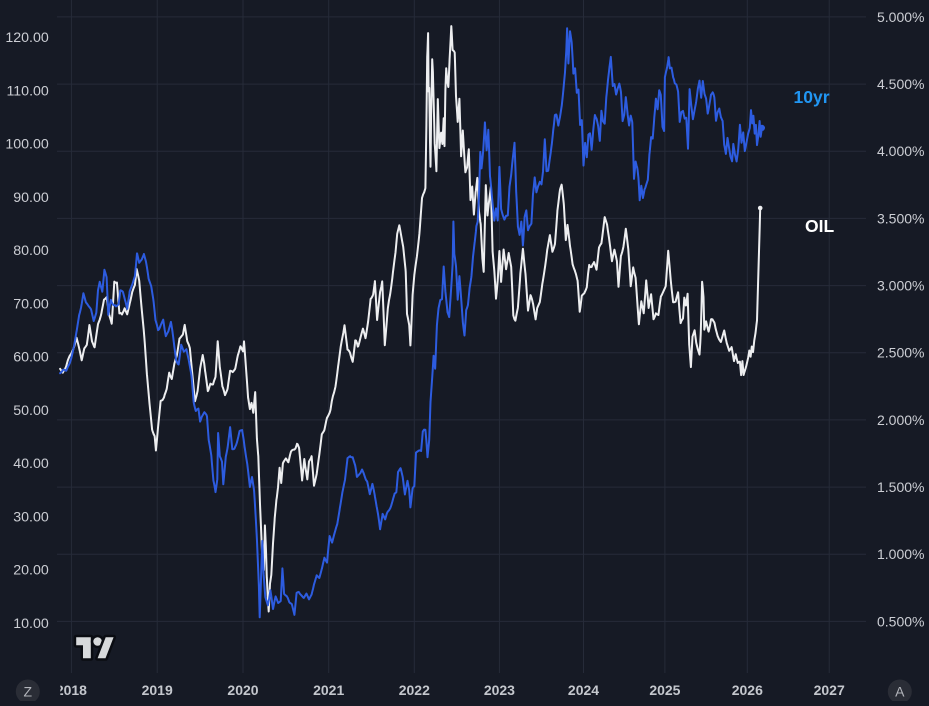 The width and height of the screenshot is (929, 706). Describe the element at coordinates (900, 151) in the screenshot. I see `svg-text: 4.000%` at that location.